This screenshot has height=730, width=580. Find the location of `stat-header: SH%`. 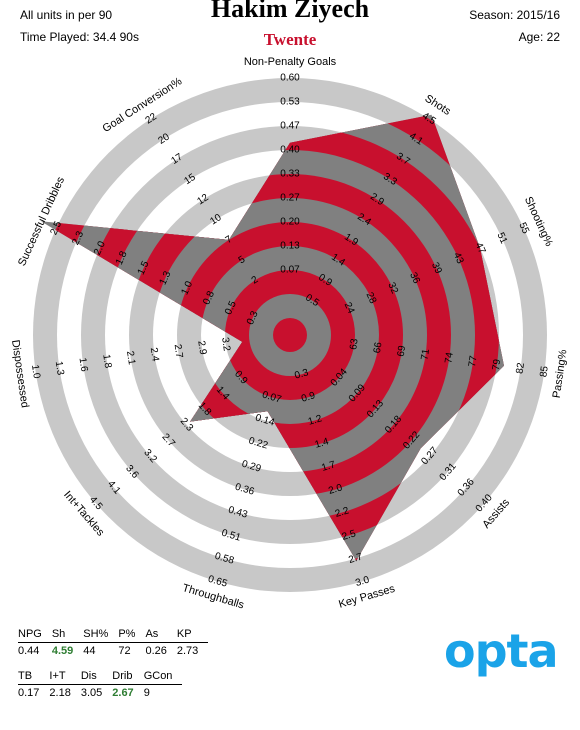

stat-header: SH% is located at coordinates (101, 635).